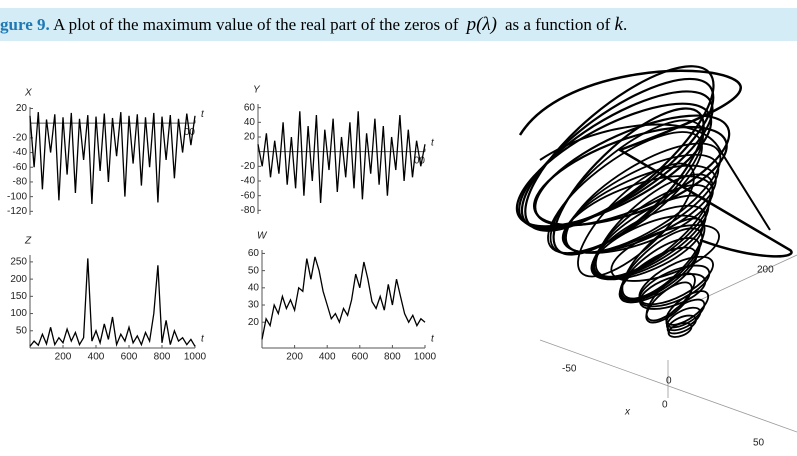 The image size is (797, 456). Describe the element at coordinates (257, 90) in the screenshot. I see `y-axis-label: Y` at that location.